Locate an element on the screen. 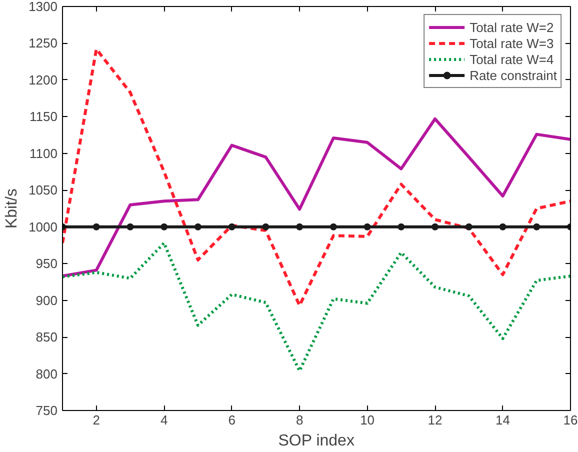 This screenshot has height=452, width=578. x-tick-label: 12 is located at coordinates (435, 420).